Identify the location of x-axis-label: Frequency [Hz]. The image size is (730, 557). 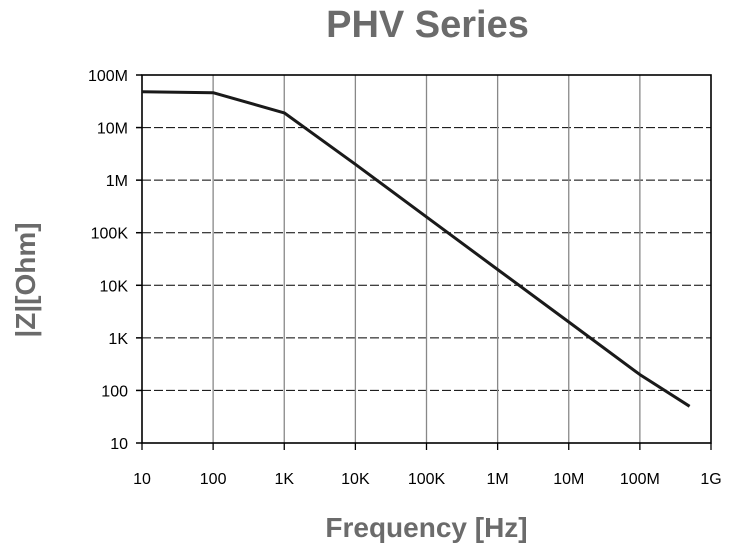
(426, 527).